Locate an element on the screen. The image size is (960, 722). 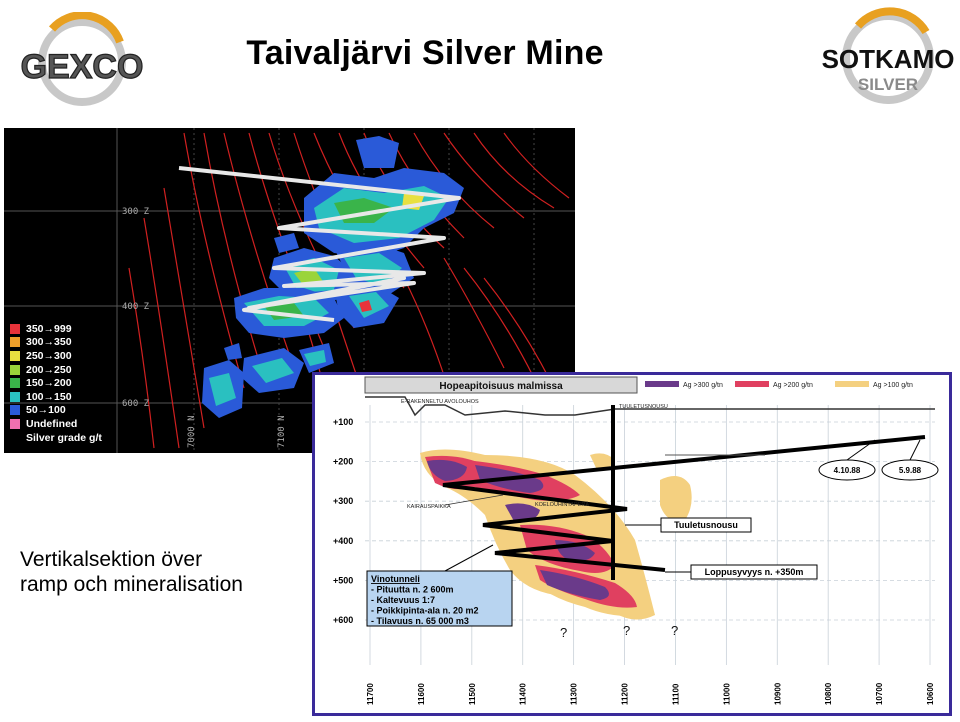
y-axis-label: +300 is located at coordinates (343, 501).